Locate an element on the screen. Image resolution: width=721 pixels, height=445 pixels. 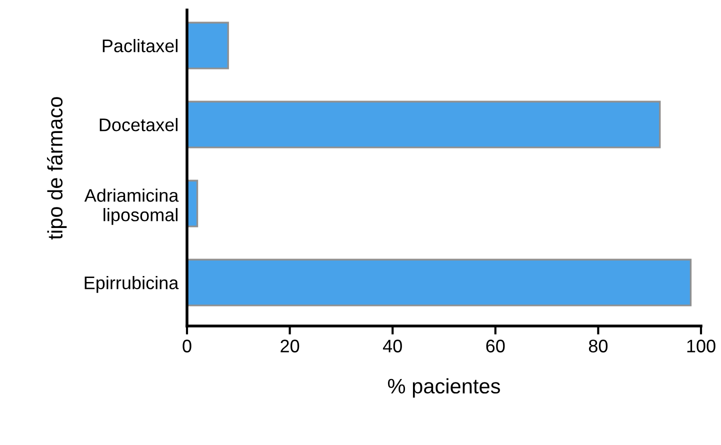
x-tick-label: 100 is located at coordinates (701, 346).